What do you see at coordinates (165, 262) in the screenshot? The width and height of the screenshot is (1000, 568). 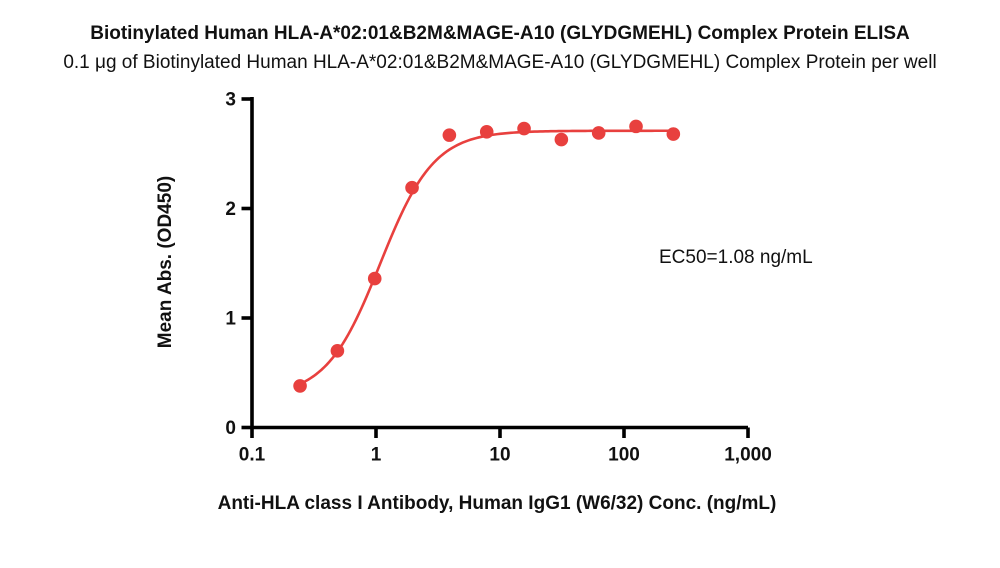 I see `y-axis-label: Mean Abs. (OD450)` at bounding box center [165, 262].